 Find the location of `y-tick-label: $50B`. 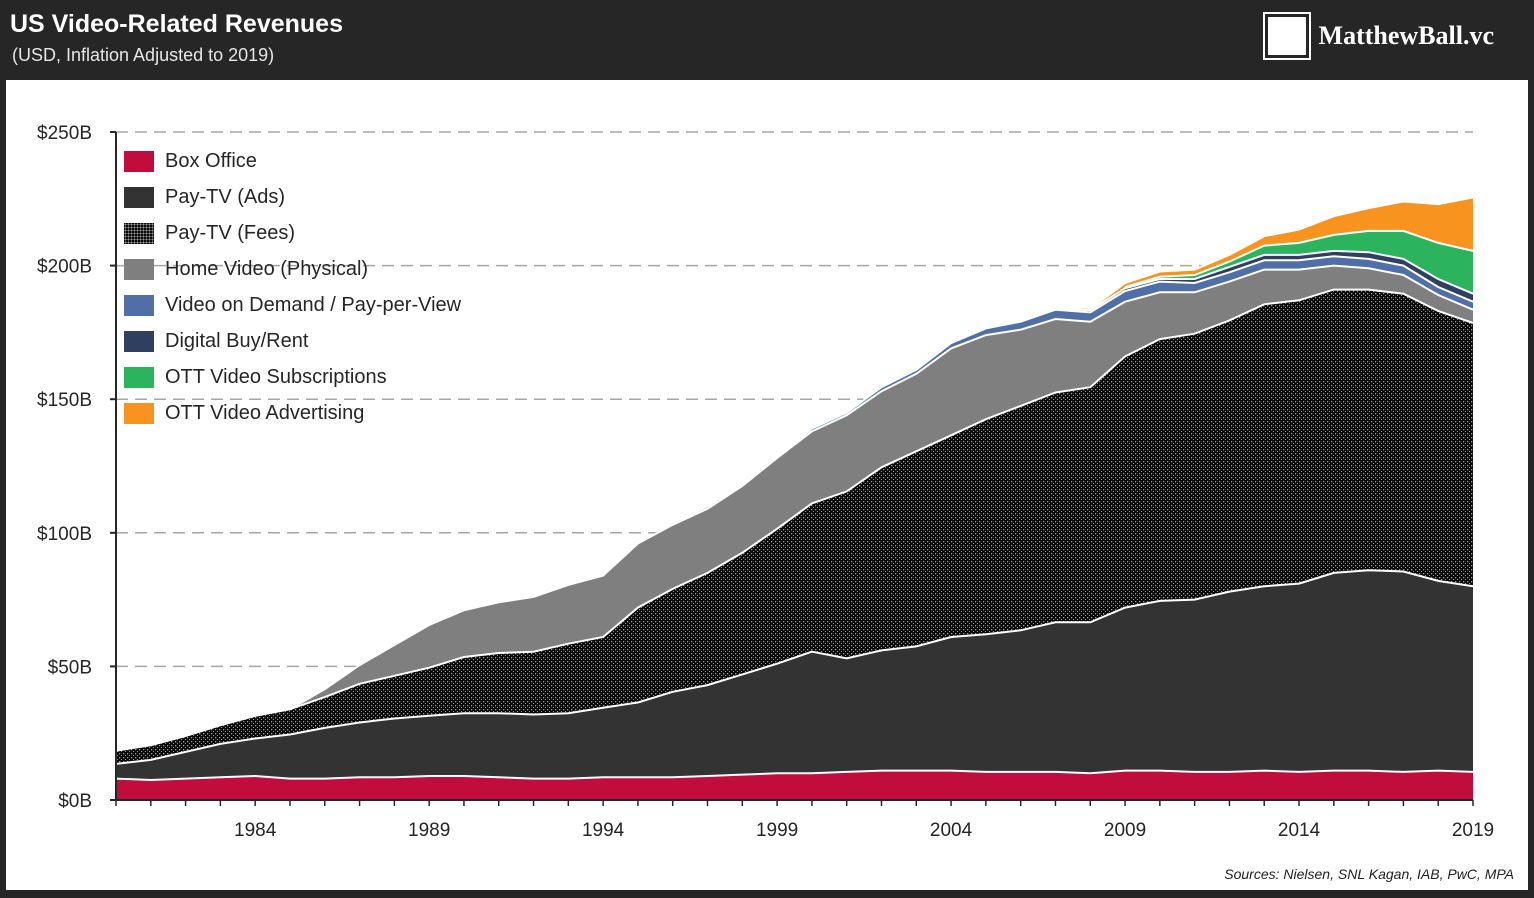

y-tick-label: $50B is located at coordinates (70, 667).